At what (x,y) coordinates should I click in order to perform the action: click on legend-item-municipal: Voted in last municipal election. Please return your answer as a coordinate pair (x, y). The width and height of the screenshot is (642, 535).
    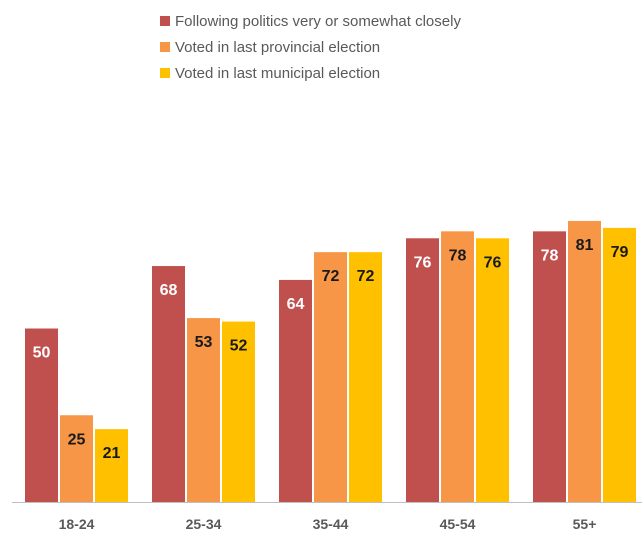
    Looking at the image, I should click on (310, 73).